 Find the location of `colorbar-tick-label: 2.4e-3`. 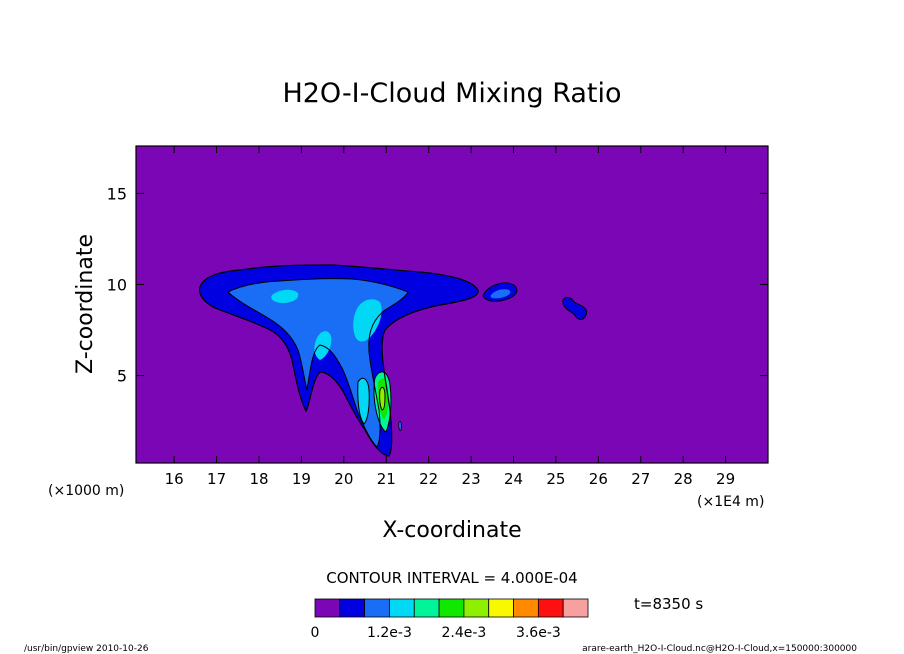

colorbar-tick-label: 2.4e-3 is located at coordinates (463, 633).